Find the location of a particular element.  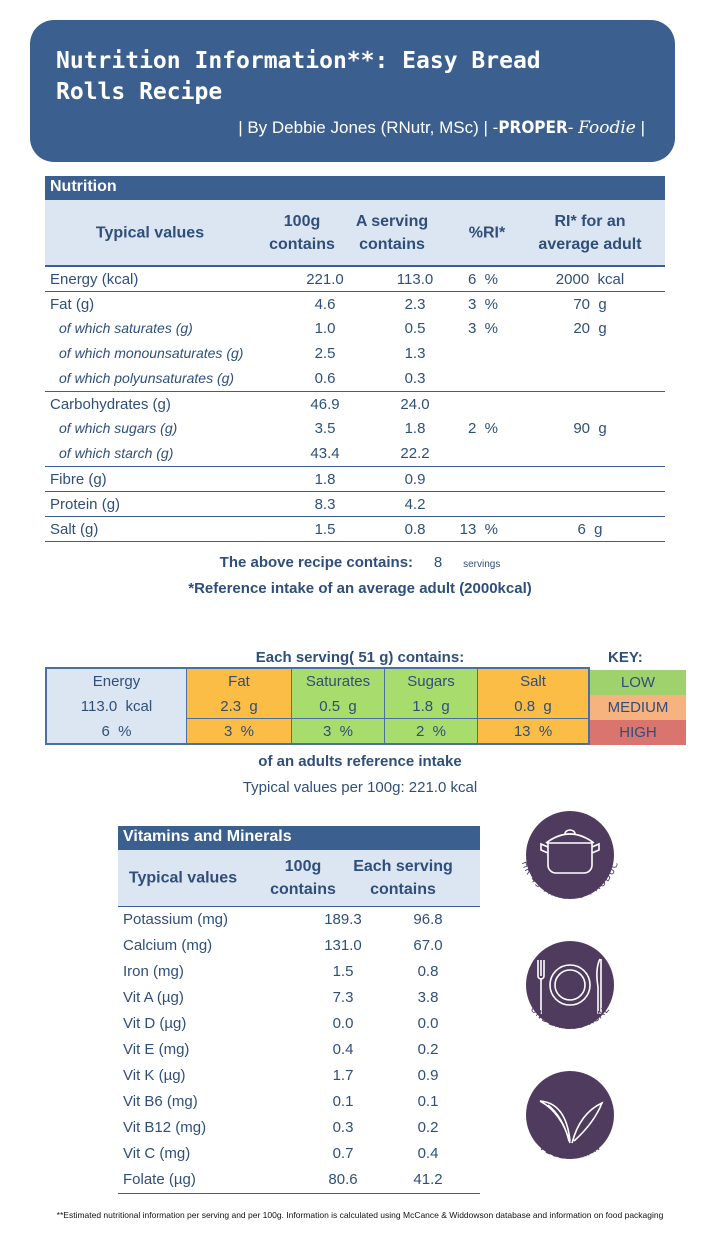

vitamin-row: Potassium (mg) 189.3 96.8 is located at coordinates (299, 920).